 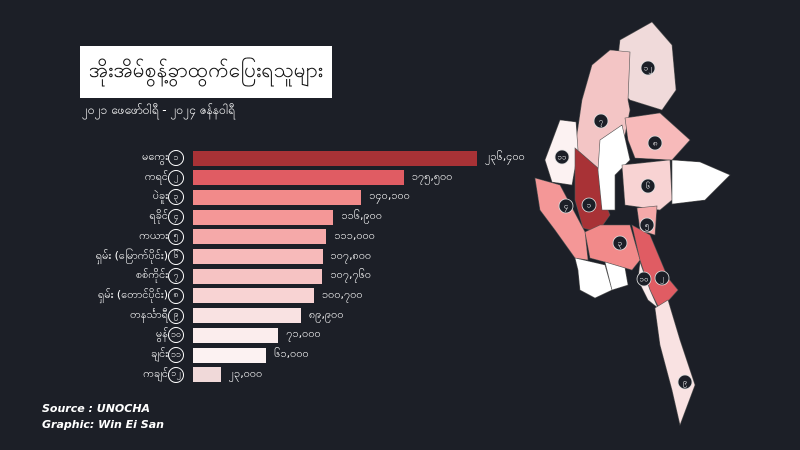 What do you see at coordinates (655, 267) in the screenshot?
I see `map-region-kayin` at bounding box center [655, 267].